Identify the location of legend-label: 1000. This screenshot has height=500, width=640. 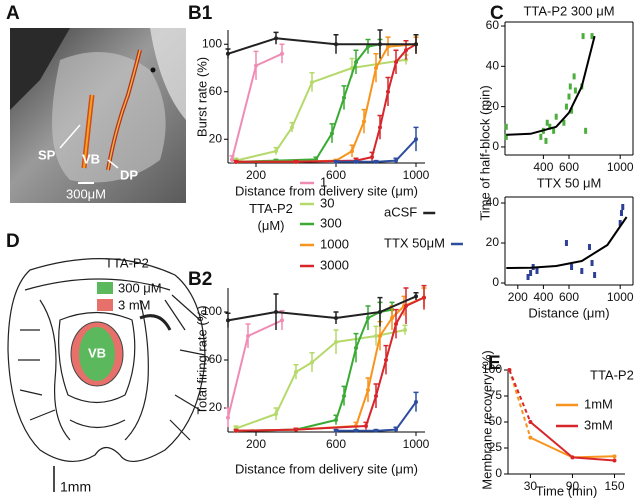
(334, 243).